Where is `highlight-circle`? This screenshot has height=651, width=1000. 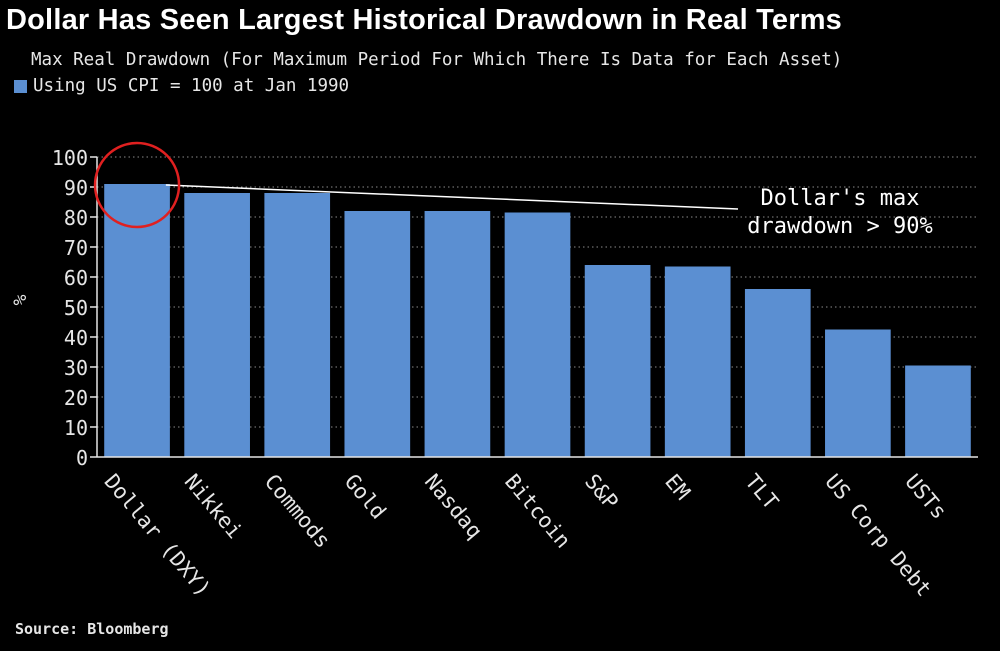 highlight-circle is located at coordinates (137, 185).